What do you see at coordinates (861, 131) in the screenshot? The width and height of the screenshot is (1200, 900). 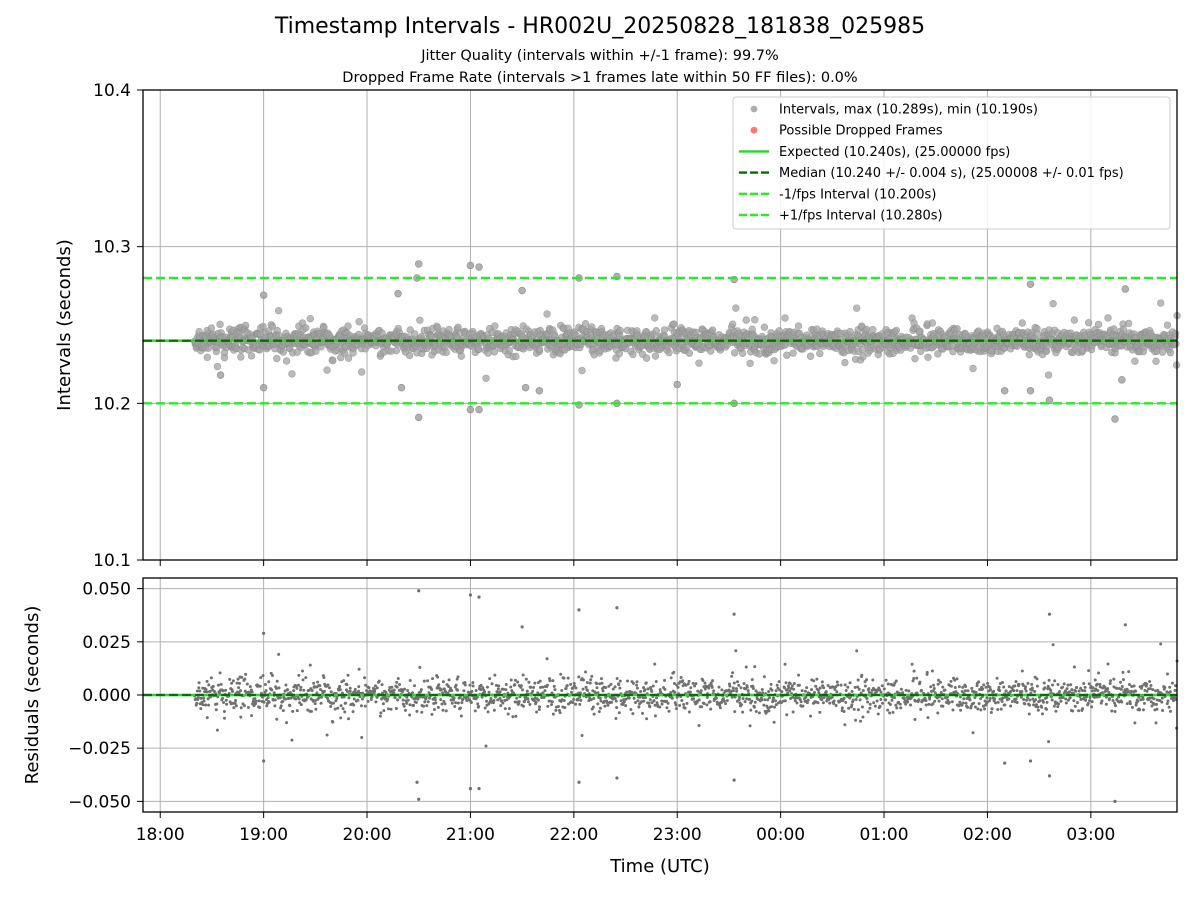 I see `legend-entry-label: Possible Dropped Frames` at bounding box center [861, 131].